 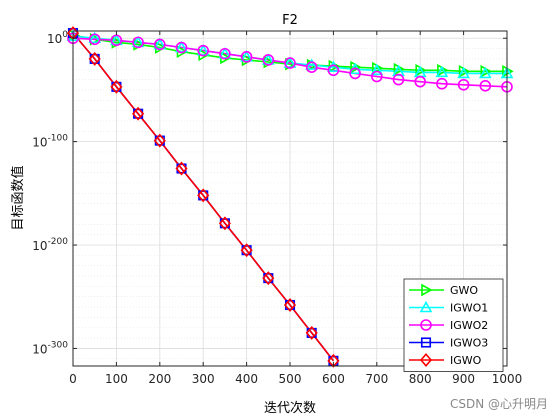 What do you see at coordinates (469, 325) in the screenshot?
I see `legend-label-igwo2: IGWO2` at bounding box center [469, 325].